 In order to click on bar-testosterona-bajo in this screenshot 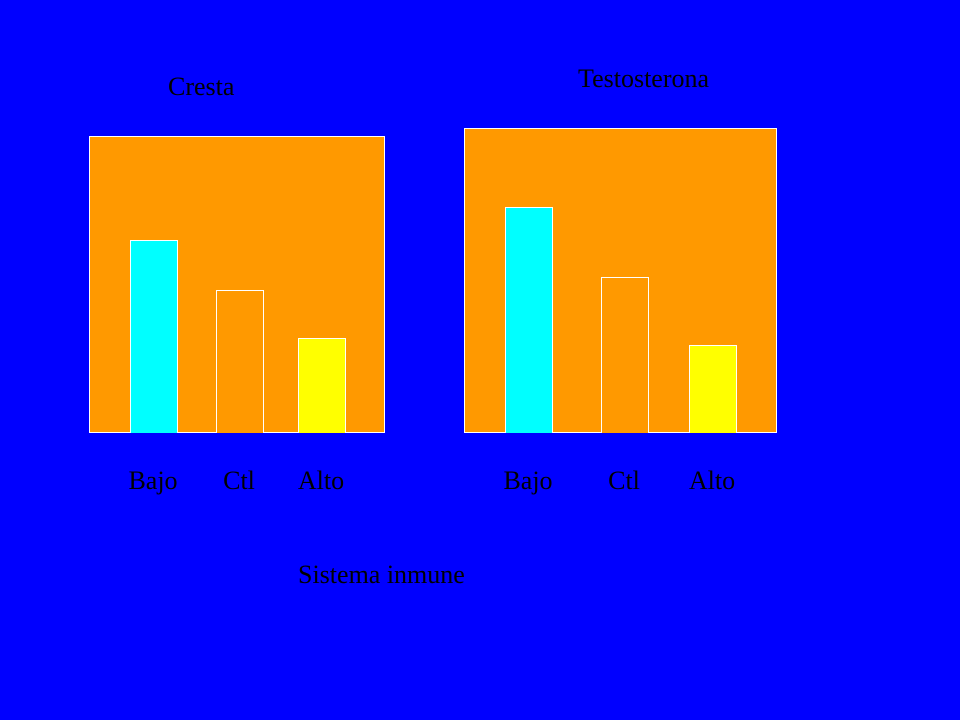, I will do `click(529, 320)`.